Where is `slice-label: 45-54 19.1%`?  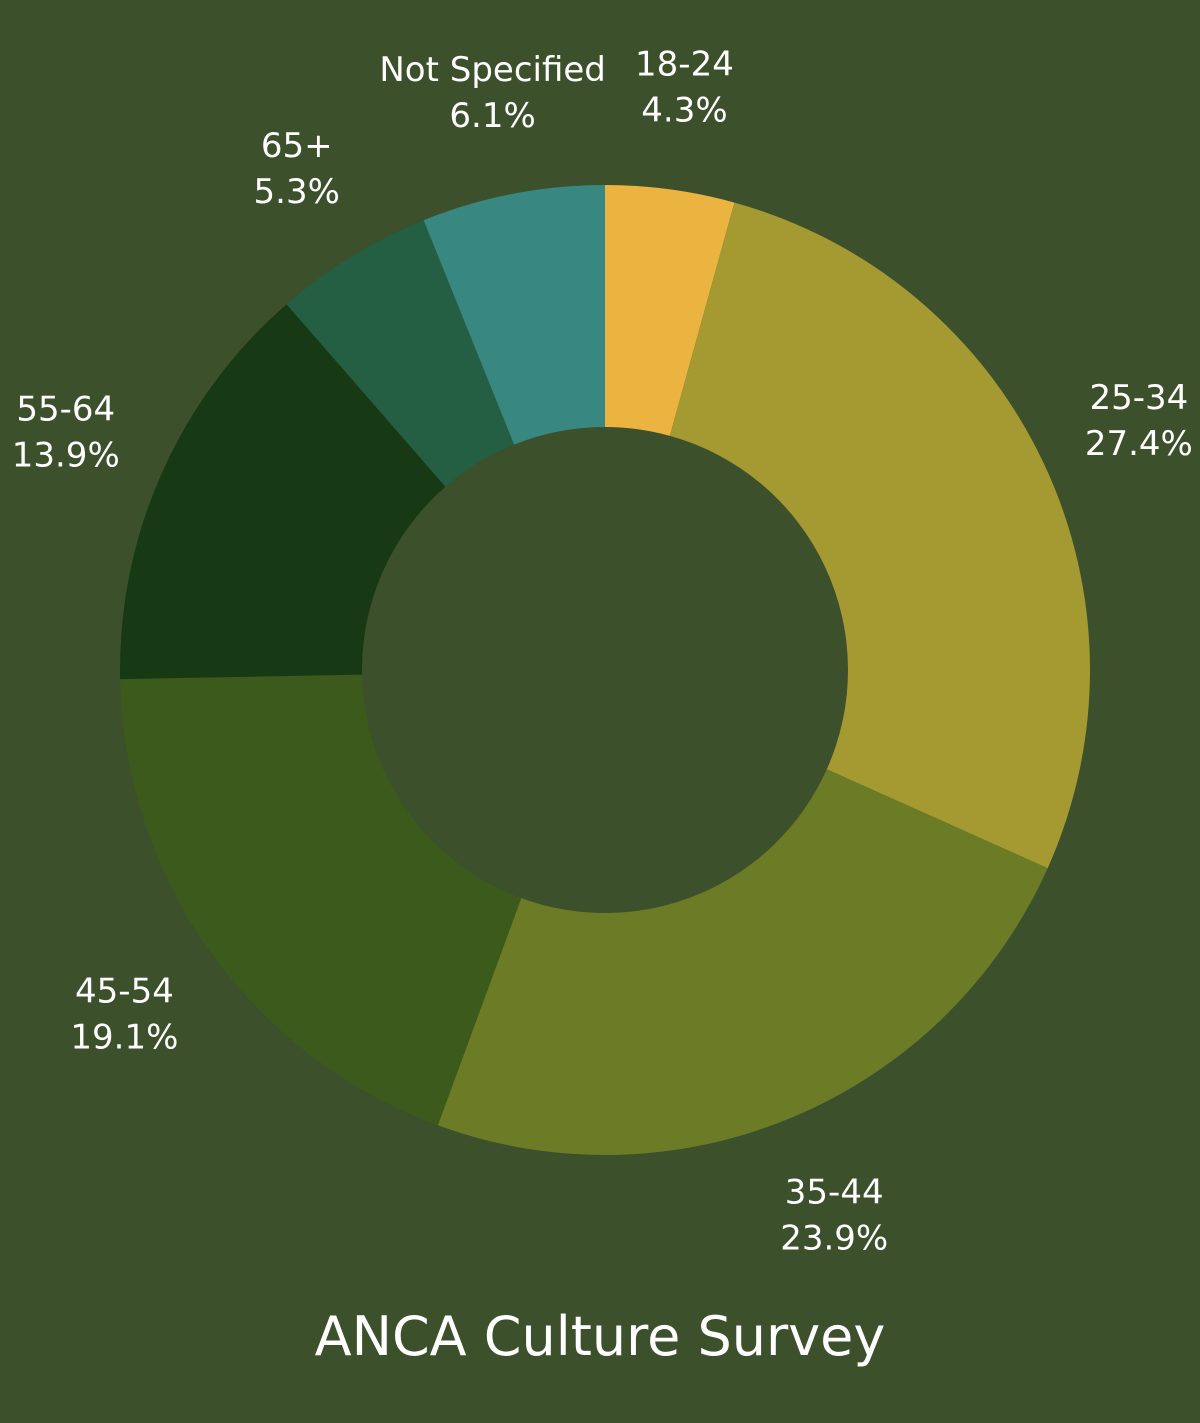 slice-label: 45-54 19.1% is located at coordinates (124, 1014).